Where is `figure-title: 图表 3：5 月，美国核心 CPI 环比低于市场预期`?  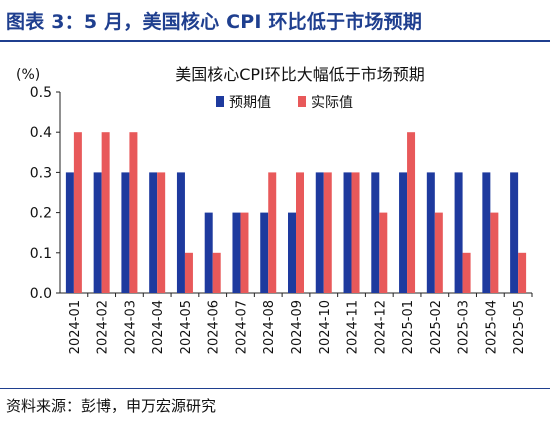 figure-title: 图表 3：5 月，美国核心 CPI 环比低于市场预期 is located at coordinates (214, 22).